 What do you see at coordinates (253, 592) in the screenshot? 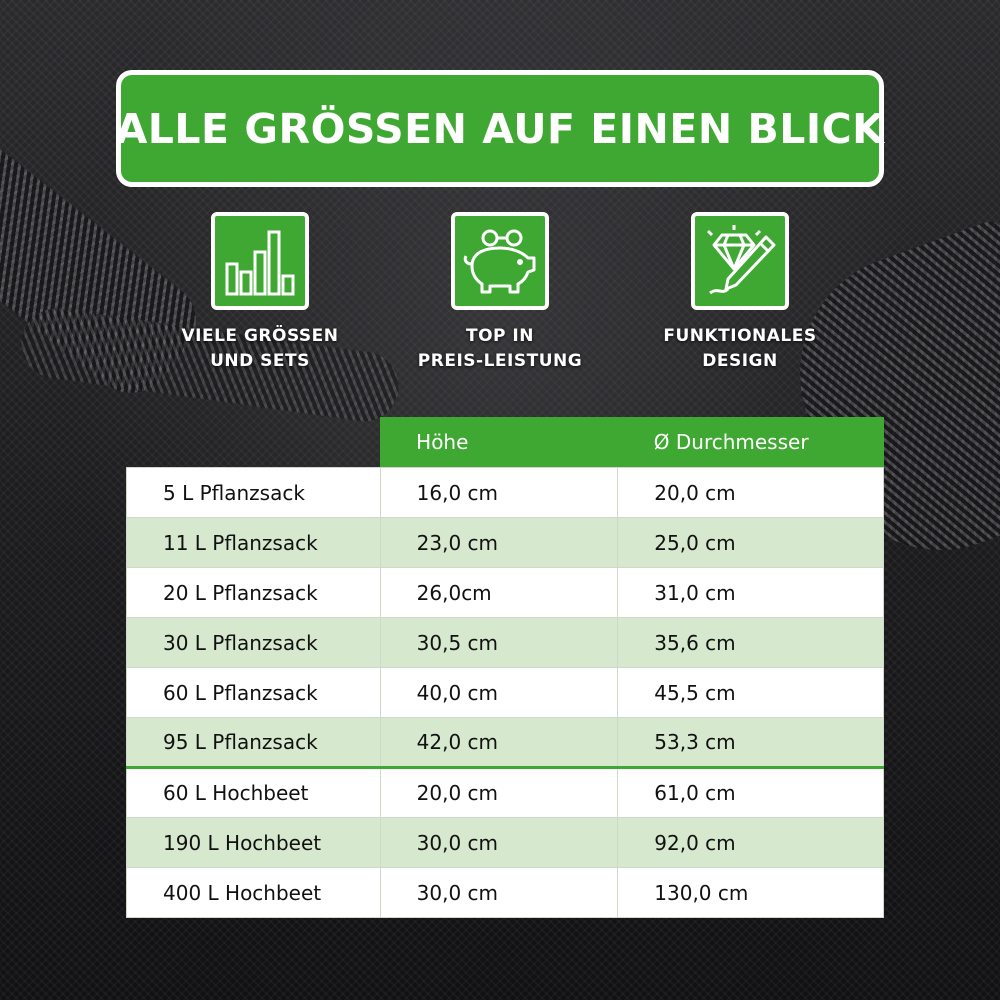
I see `product-name: 20 L Pflanzsack` at bounding box center [253, 592].